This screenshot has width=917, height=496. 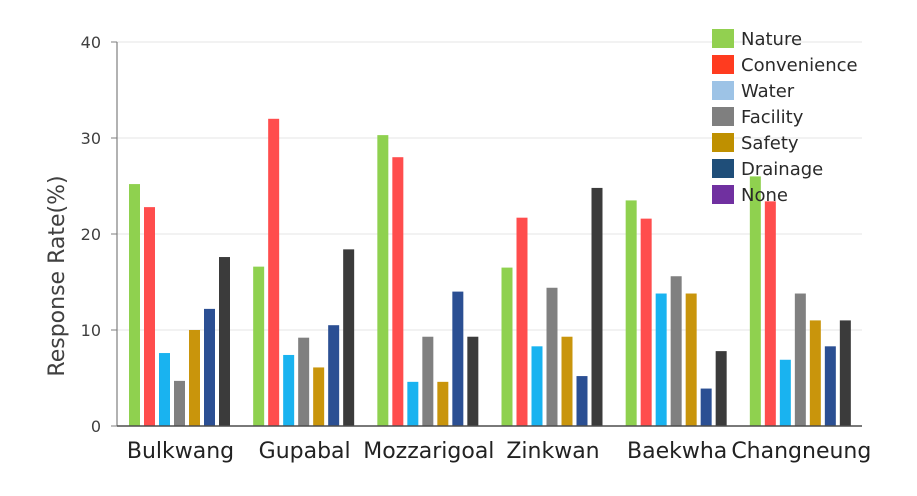 I want to click on bar-convenience-baekwha, so click(x=646, y=322).